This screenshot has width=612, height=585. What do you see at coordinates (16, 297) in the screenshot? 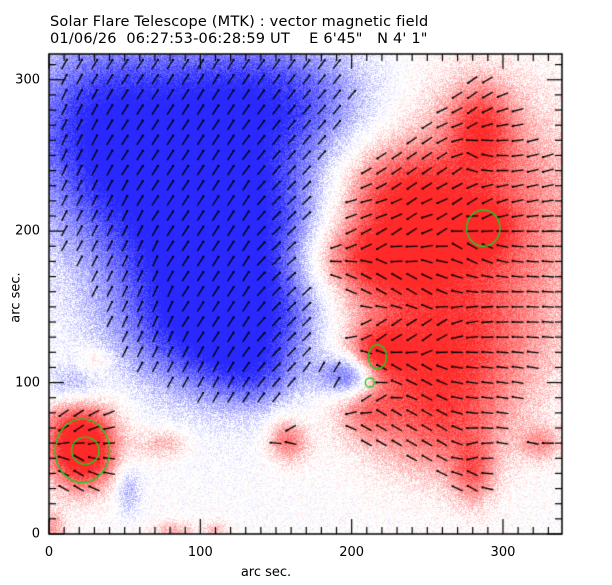
I see `y-axis-label: arc sec.` at bounding box center [16, 297].